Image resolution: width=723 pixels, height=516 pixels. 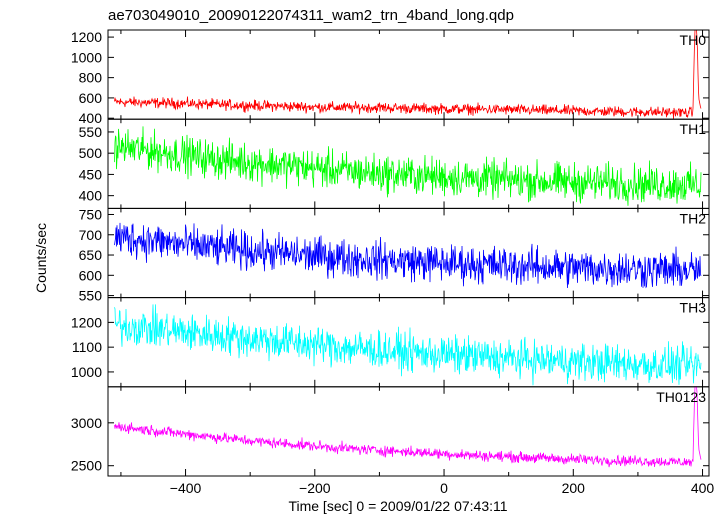 I want to click on y-tick-label: 800, so click(x=91, y=78).